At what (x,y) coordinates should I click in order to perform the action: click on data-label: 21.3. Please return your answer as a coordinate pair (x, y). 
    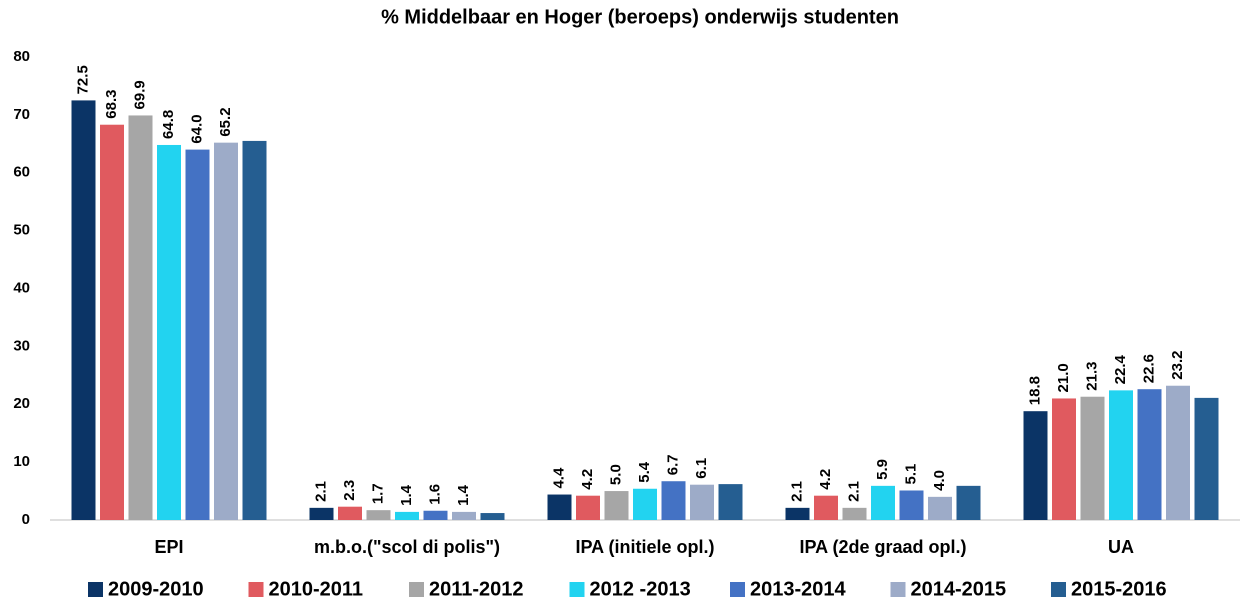
    Looking at the image, I should click on (1091, 376).